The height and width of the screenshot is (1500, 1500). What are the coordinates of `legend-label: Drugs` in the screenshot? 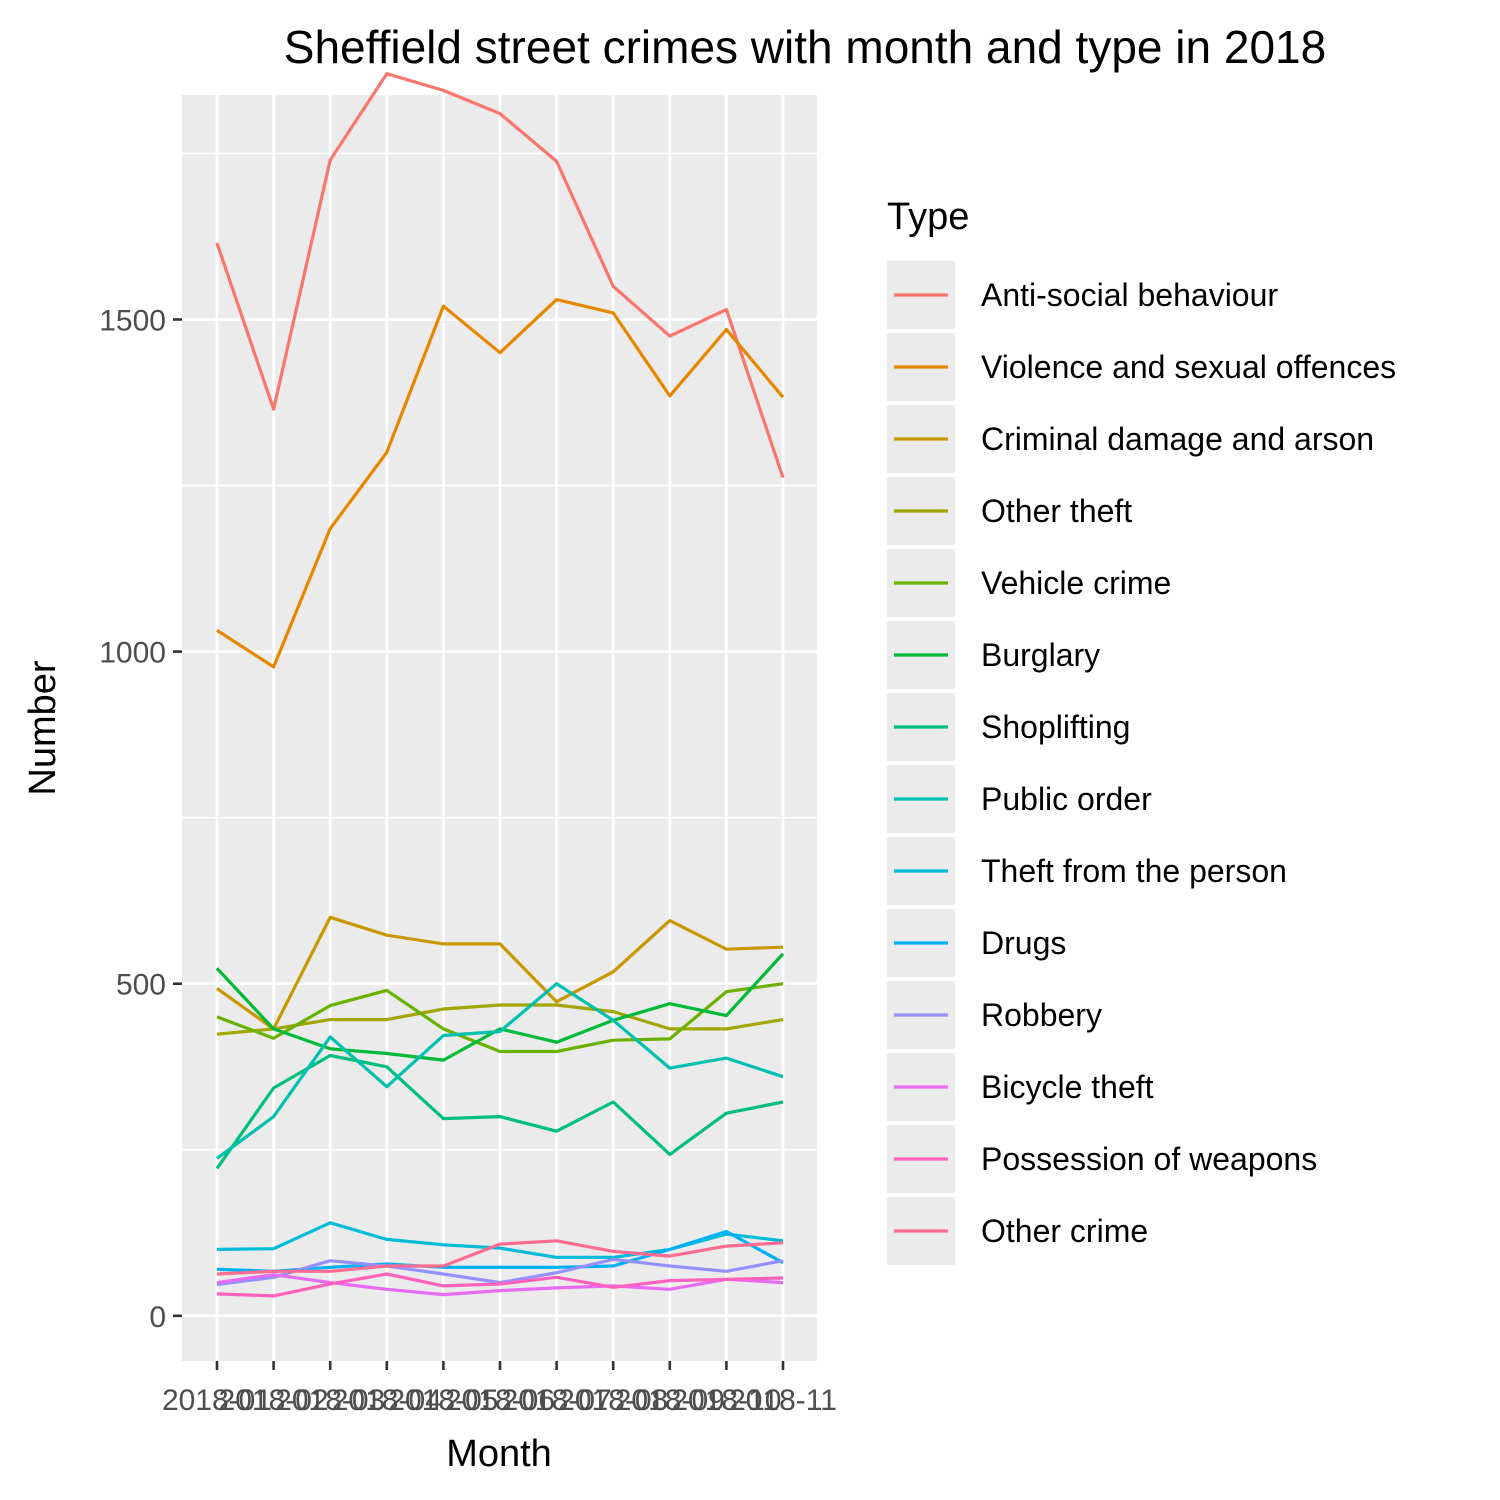 It's located at (1023, 943).